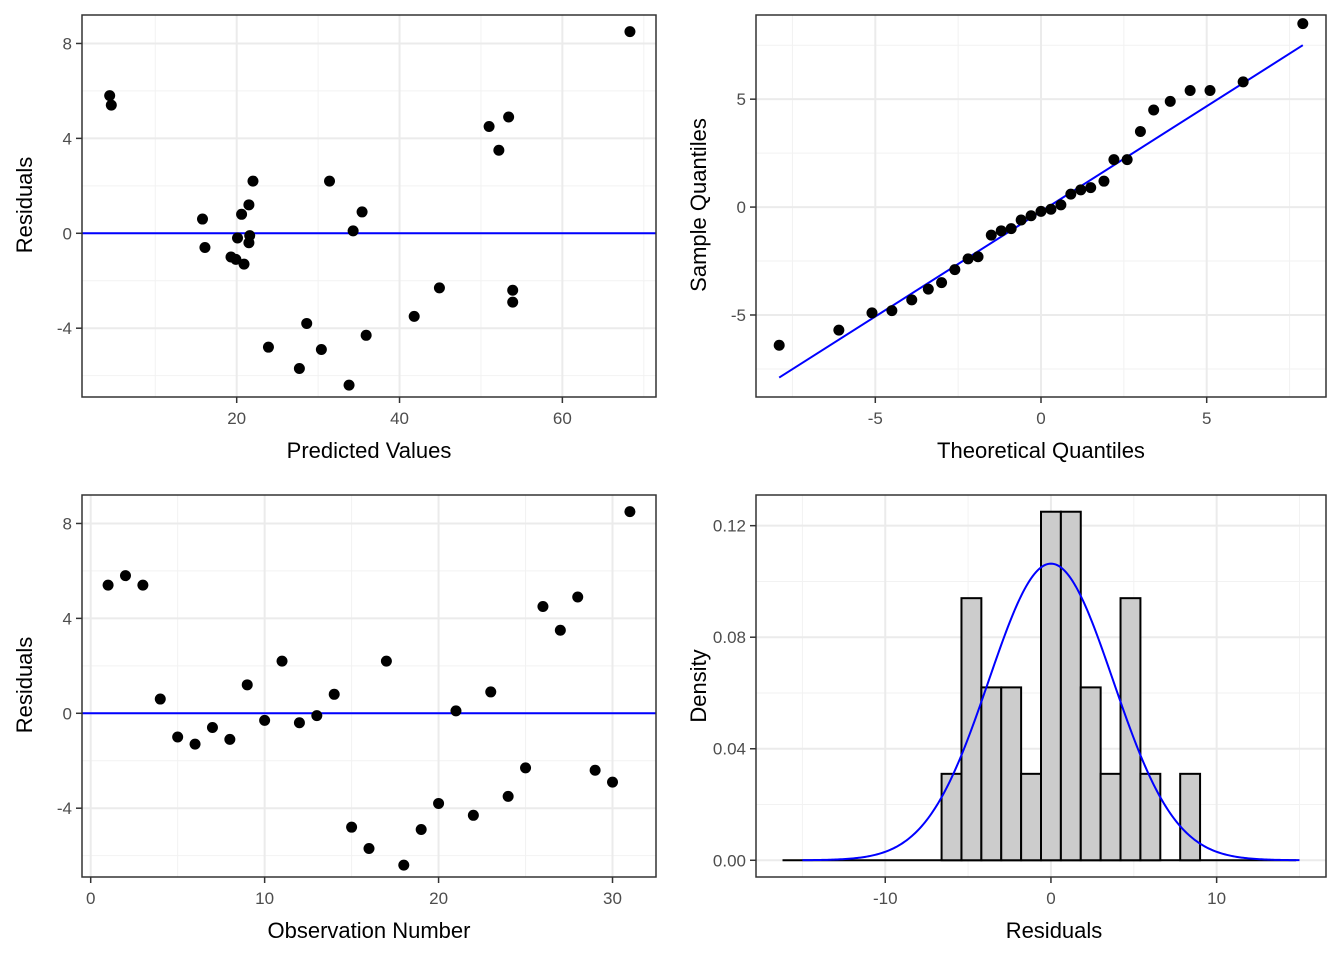  I want to click on y-axis-title: Sample Quantiles, so click(698, 205).